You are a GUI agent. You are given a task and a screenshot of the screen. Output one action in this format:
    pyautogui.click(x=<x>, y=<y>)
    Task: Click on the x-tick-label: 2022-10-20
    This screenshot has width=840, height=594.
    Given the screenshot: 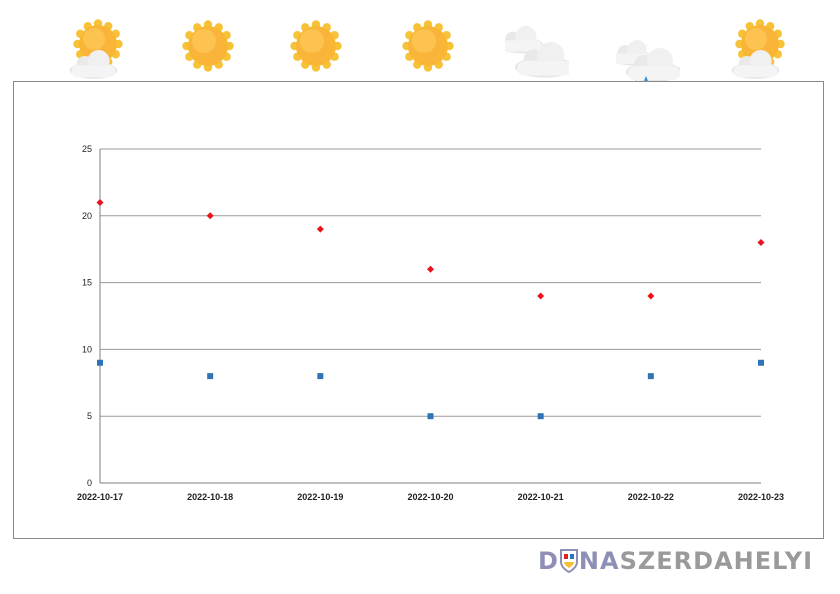 What is the action you would take?
    pyautogui.click(x=430, y=497)
    